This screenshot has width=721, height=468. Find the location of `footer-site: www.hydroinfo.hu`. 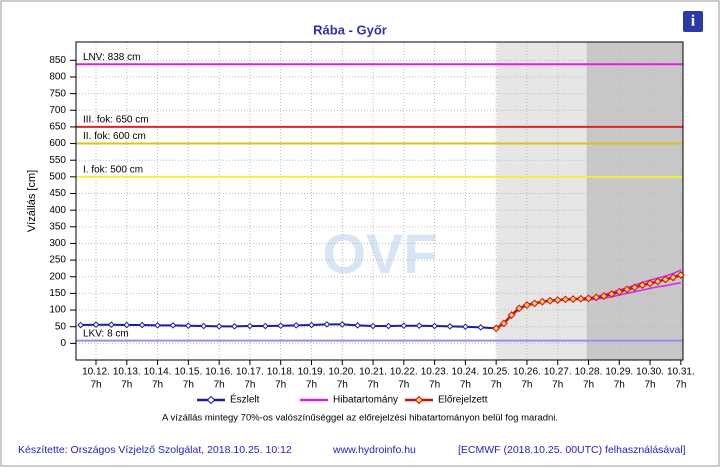

footer-site: www.hydroinfo.hu is located at coordinates (374, 450).